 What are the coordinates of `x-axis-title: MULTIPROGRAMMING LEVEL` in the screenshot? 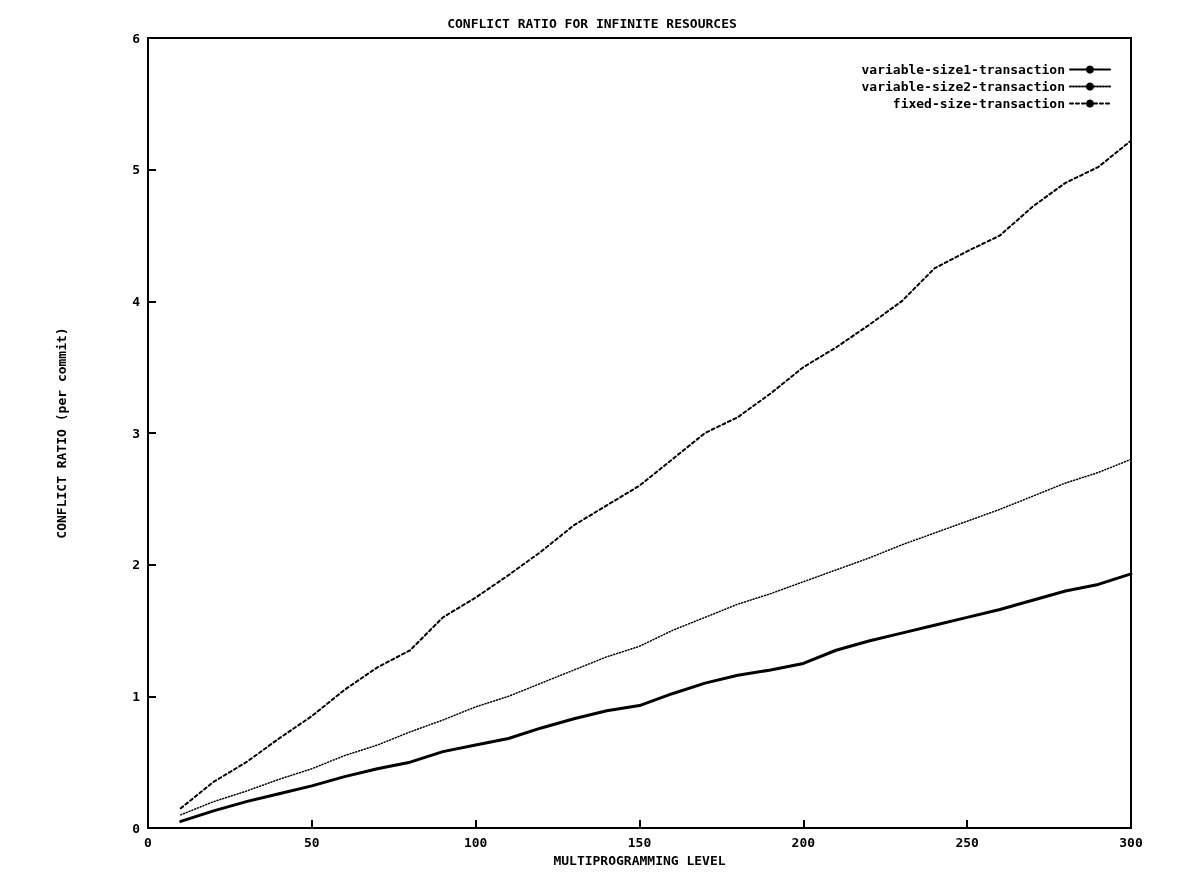 It's located at (639, 860).